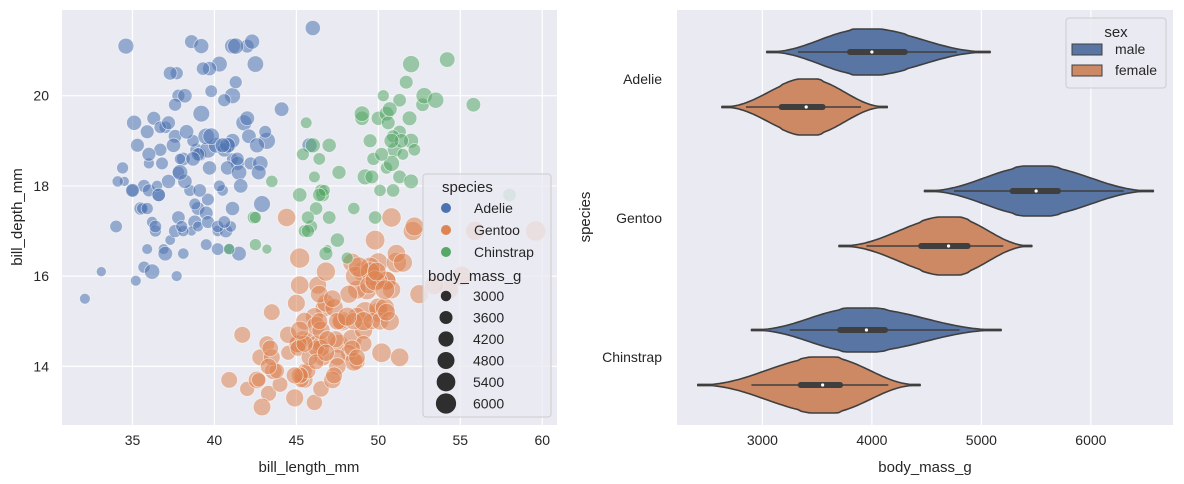 The width and height of the screenshot is (1184, 484). Describe the element at coordinates (338, 440) in the screenshot. I see `scatter-x-tick-labels: 35 40 45 50 55 60` at that location.